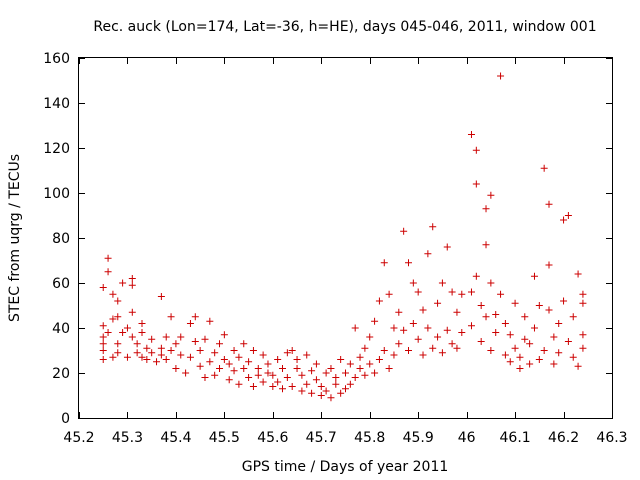 Image resolution: width=640 pixels, height=480 pixels. Describe the element at coordinates (15, 238) in the screenshot. I see `y-axis-label: STEC from uqrg / TECUs` at that location.